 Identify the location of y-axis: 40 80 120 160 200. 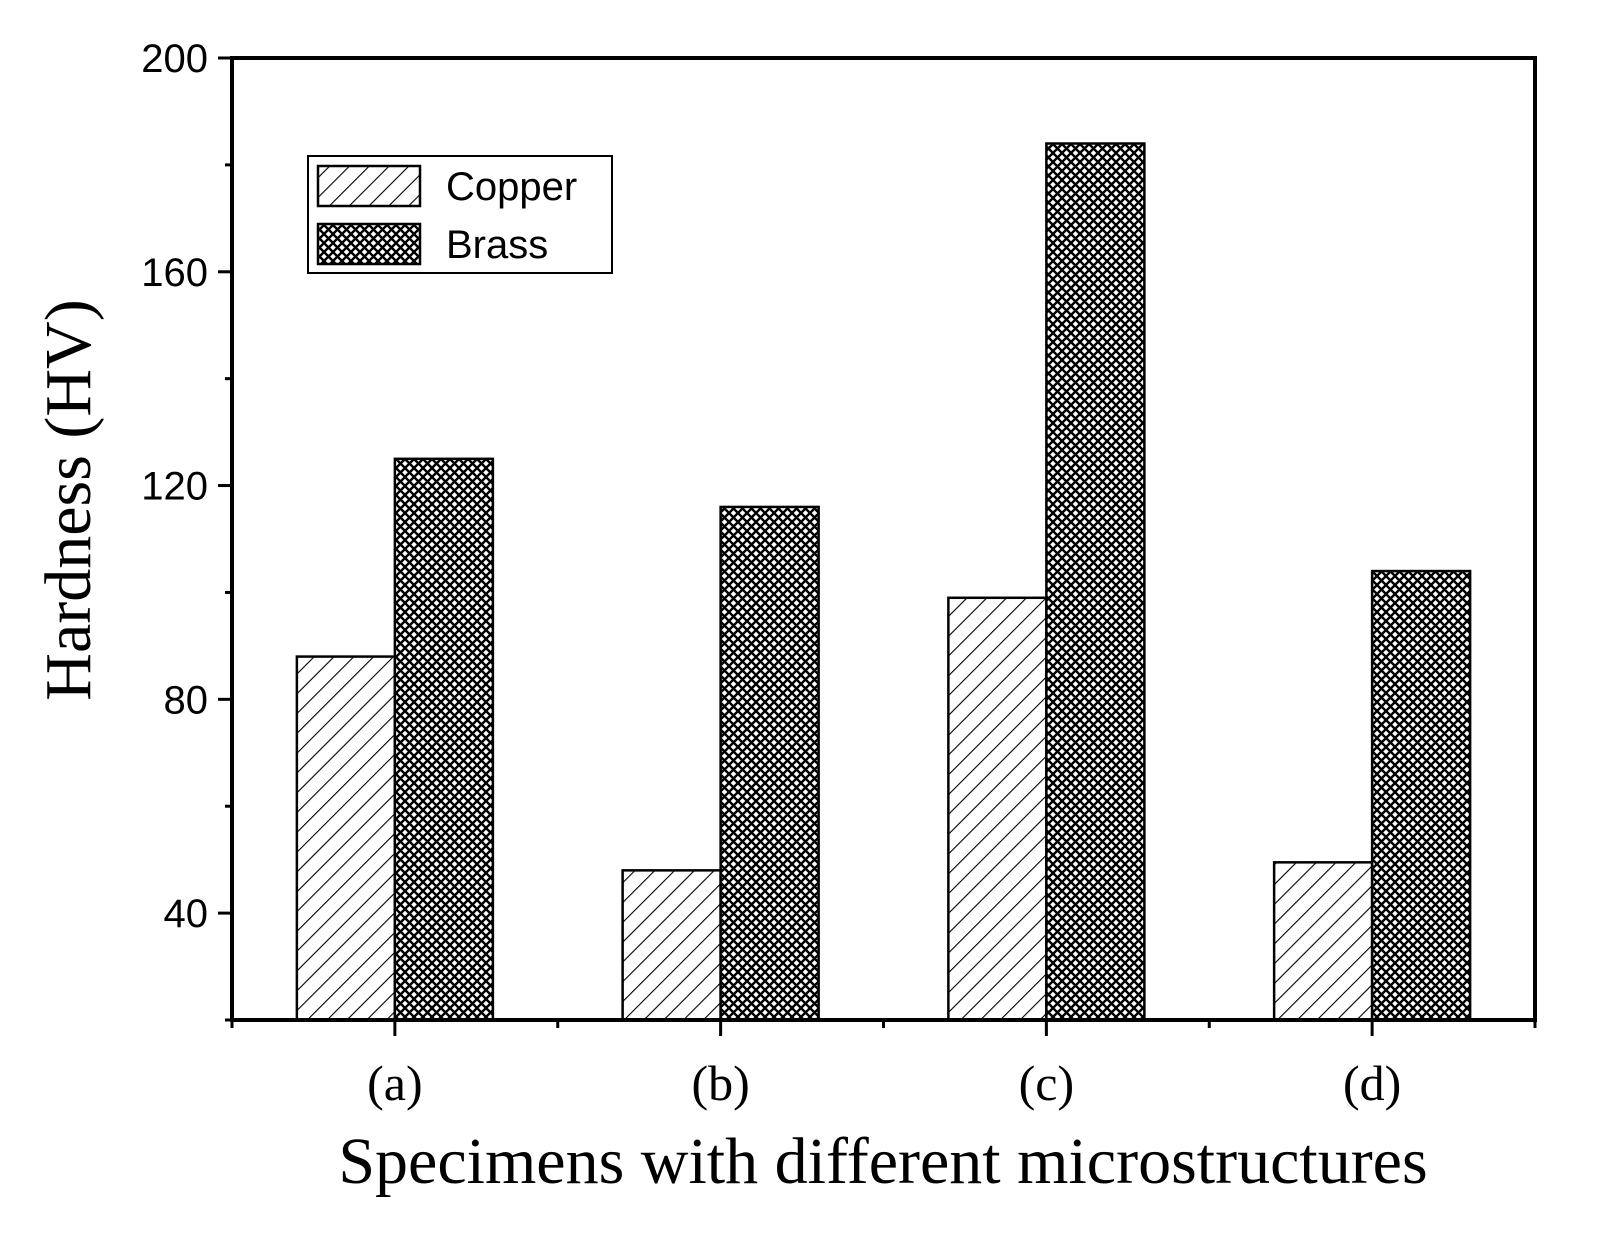
(186, 529).